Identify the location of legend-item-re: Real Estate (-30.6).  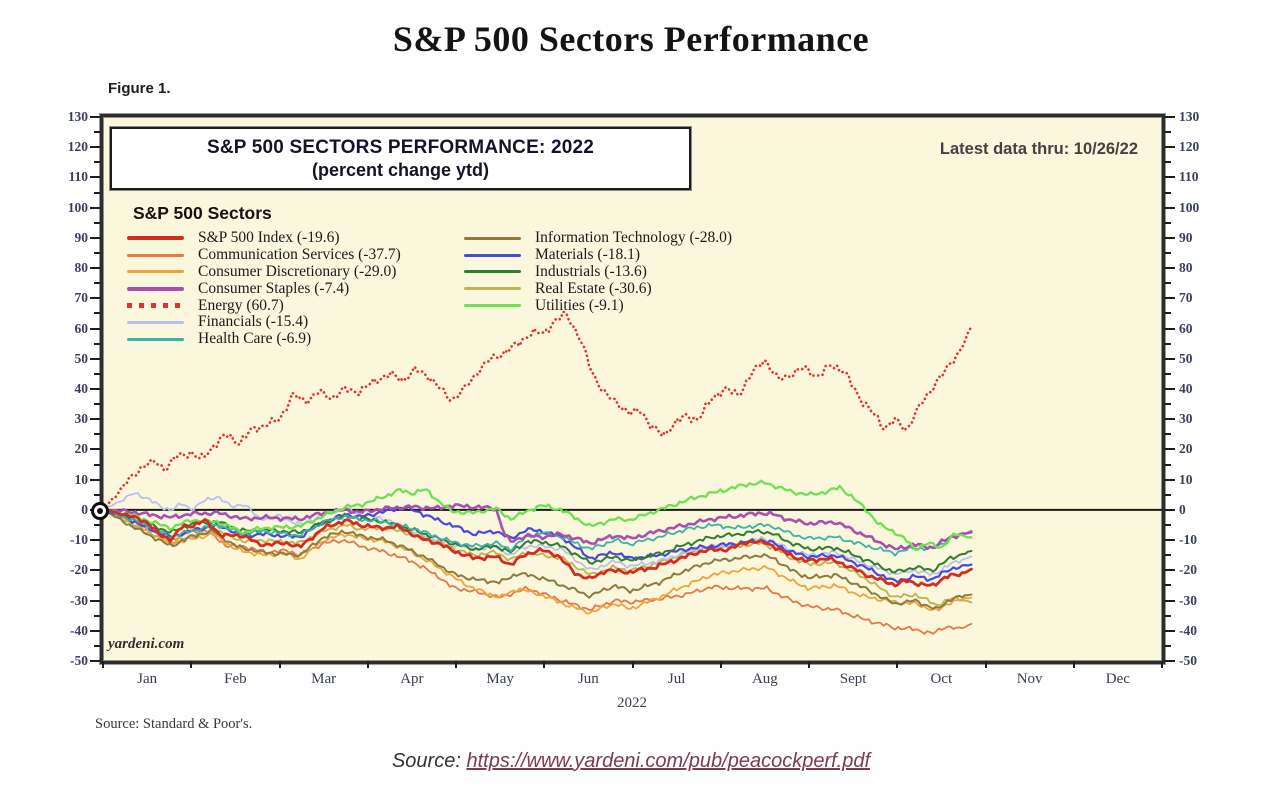
(598, 288).